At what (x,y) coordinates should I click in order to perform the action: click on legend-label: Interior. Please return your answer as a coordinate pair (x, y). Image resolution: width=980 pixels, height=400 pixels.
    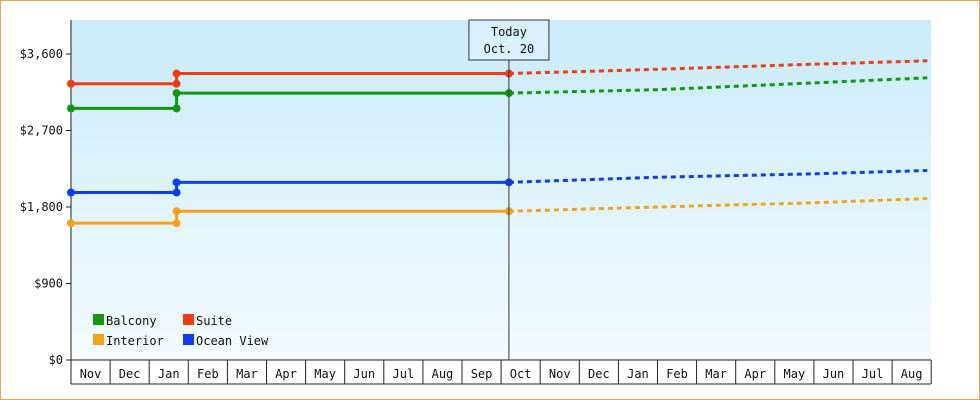
    Looking at the image, I should click on (135, 341).